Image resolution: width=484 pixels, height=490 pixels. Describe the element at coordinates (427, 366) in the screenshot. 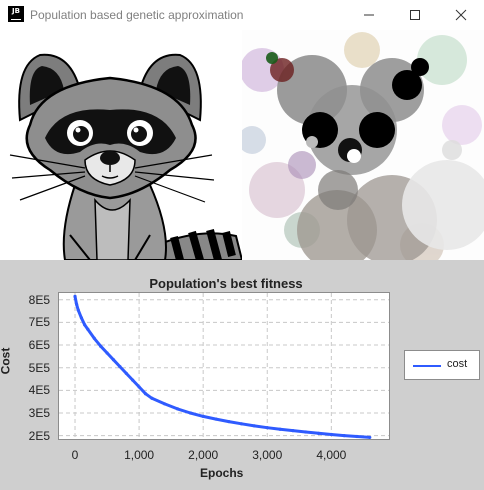

I see `legend-swatch` at that location.